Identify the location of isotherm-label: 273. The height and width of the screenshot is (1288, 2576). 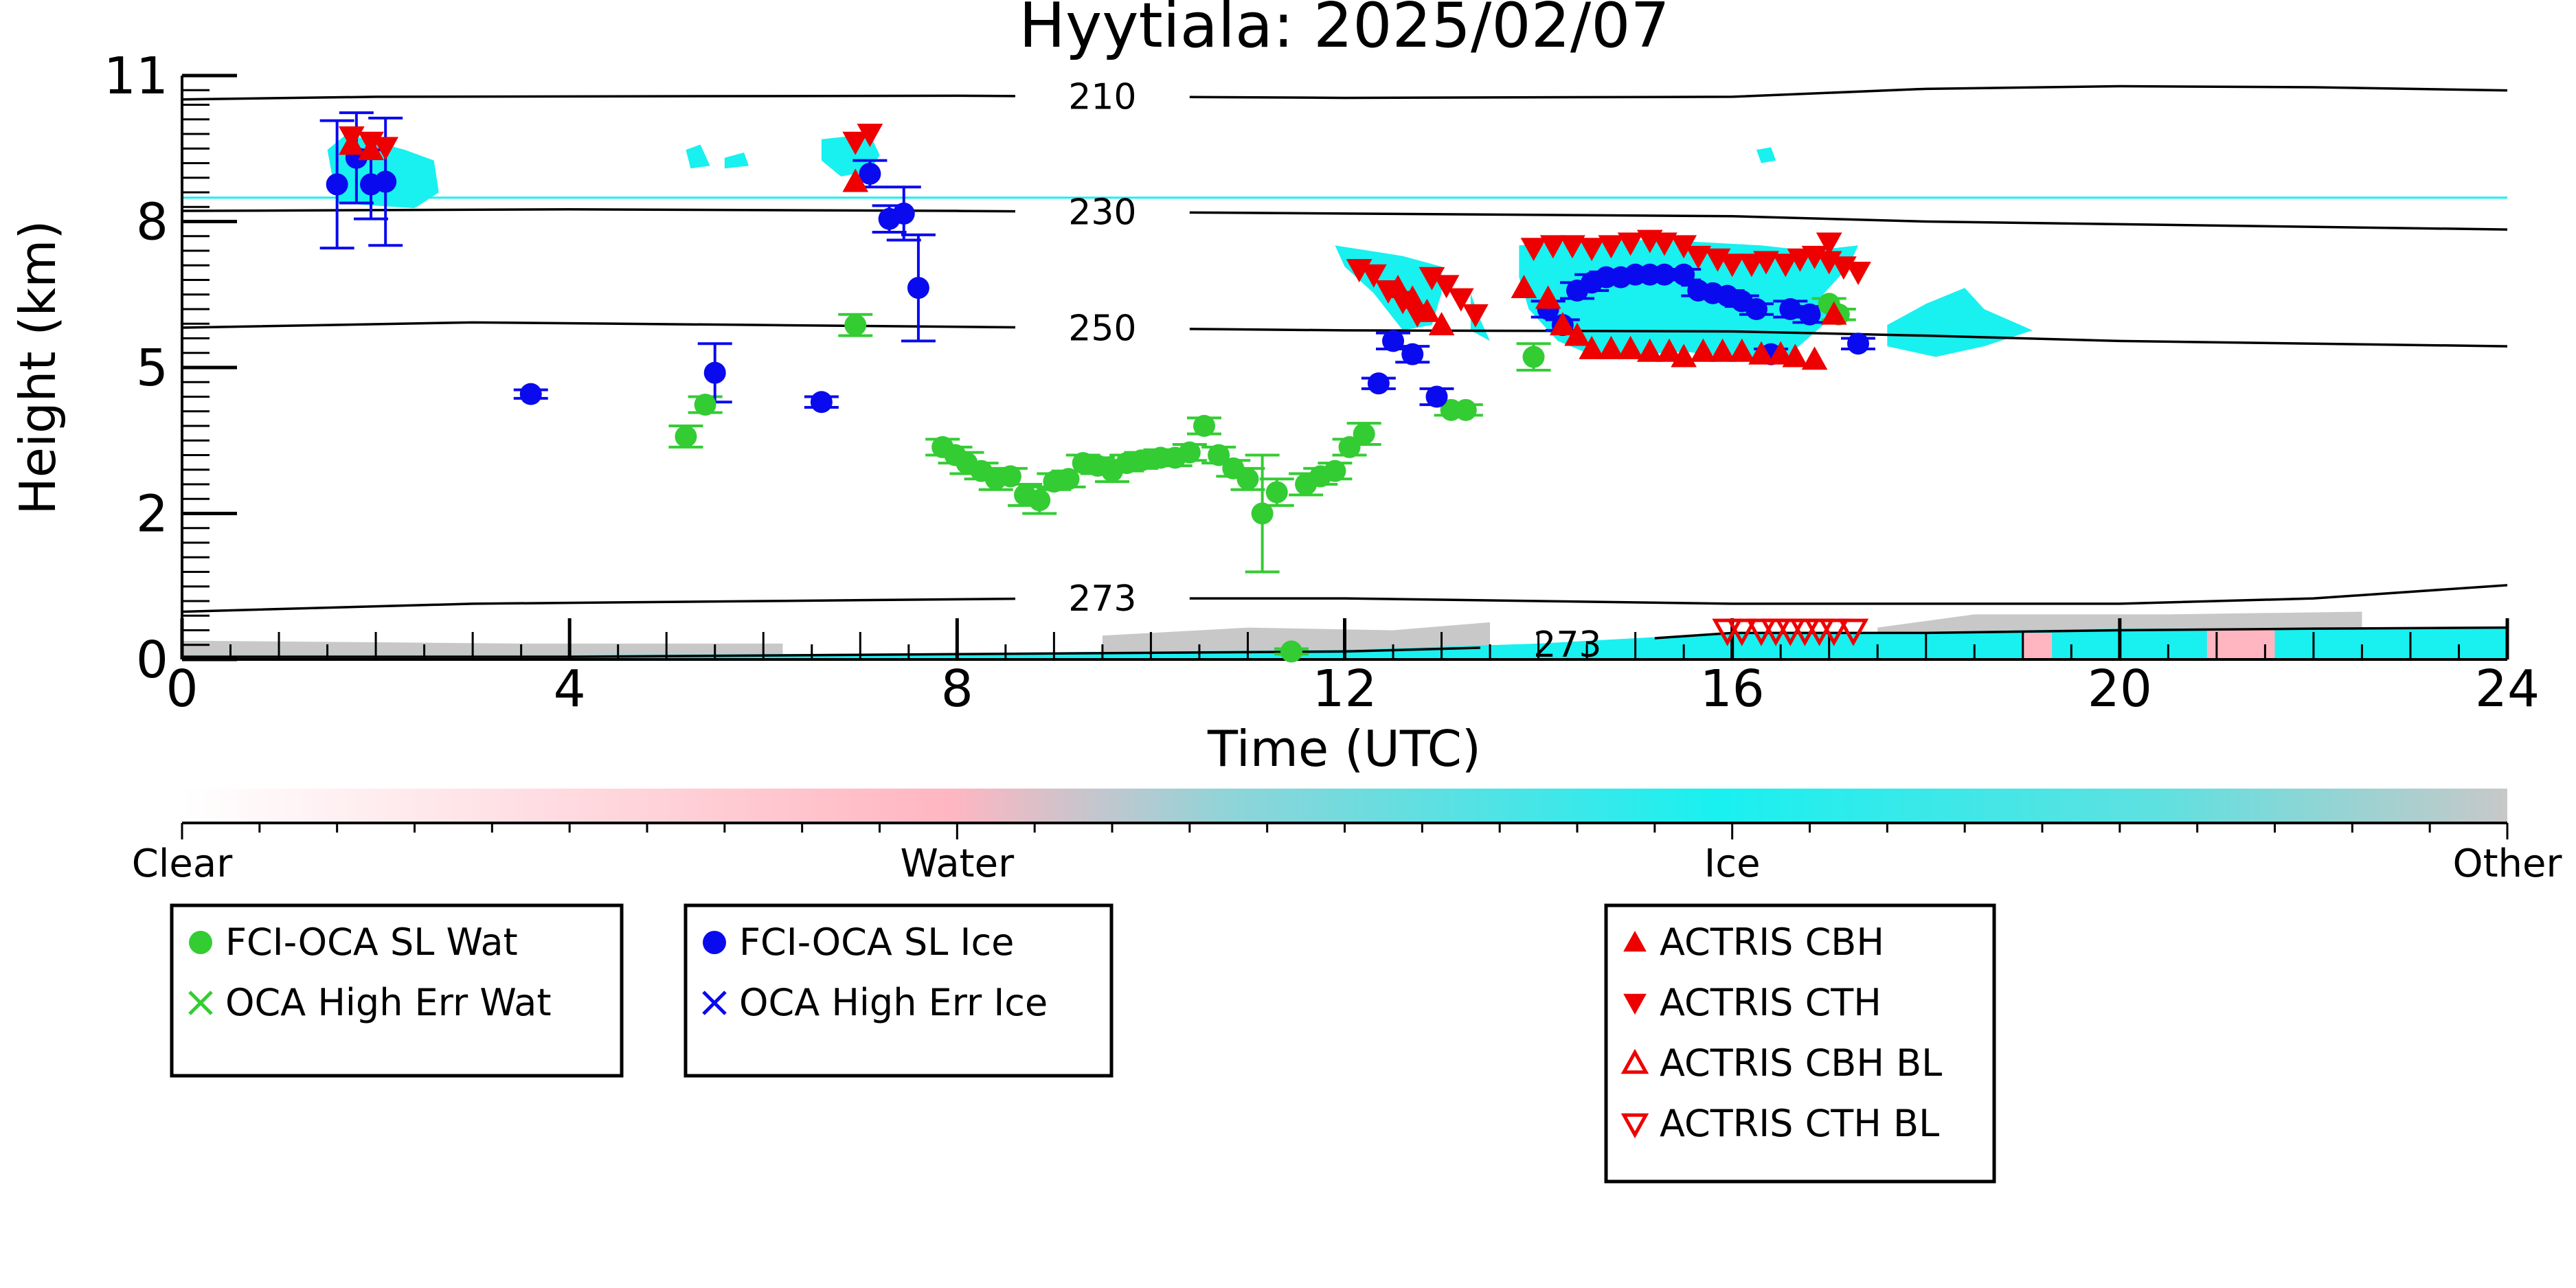
(1102, 599).